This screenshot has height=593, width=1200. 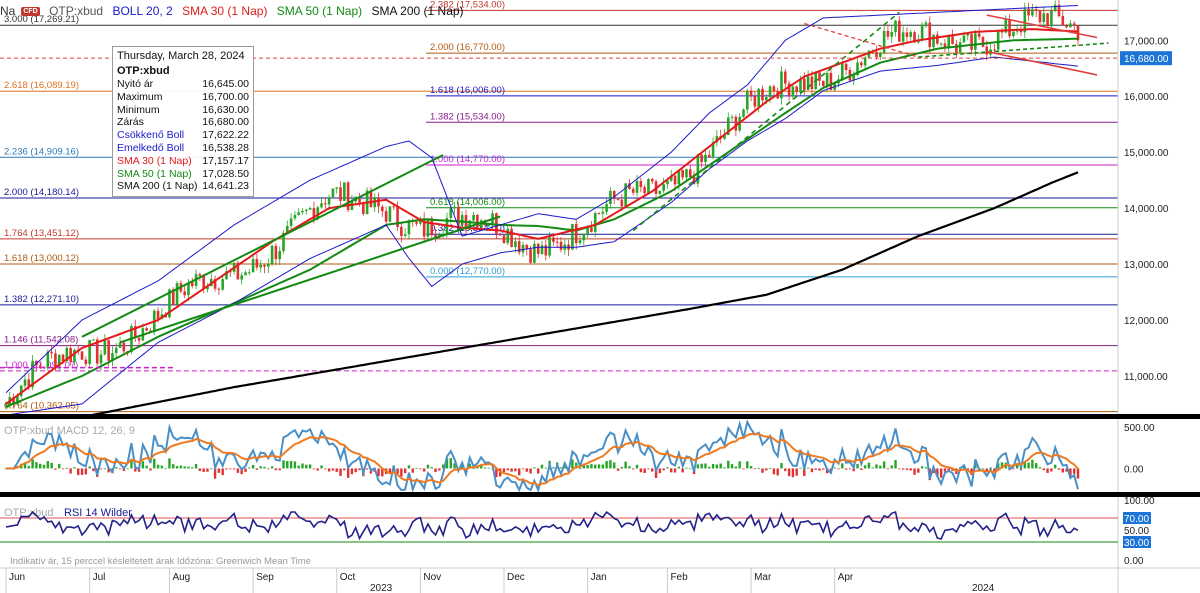 What do you see at coordinates (417, 11) in the screenshot?
I see `legend-sma200: SMA 200 (1 Nap)` at bounding box center [417, 11].